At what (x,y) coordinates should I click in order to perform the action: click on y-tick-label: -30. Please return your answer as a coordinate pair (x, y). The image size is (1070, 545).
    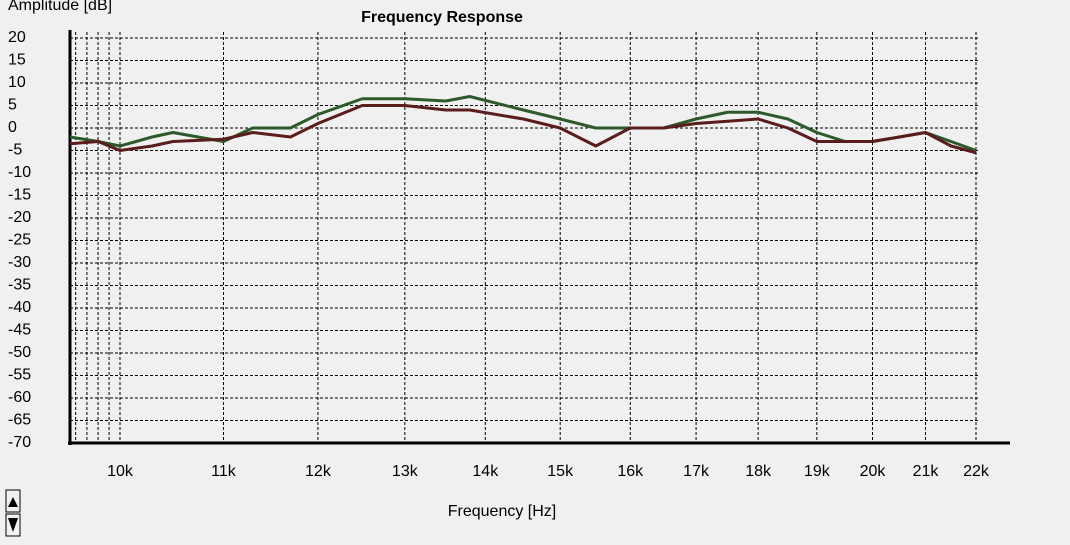
    Looking at the image, I should click on (19, 262).